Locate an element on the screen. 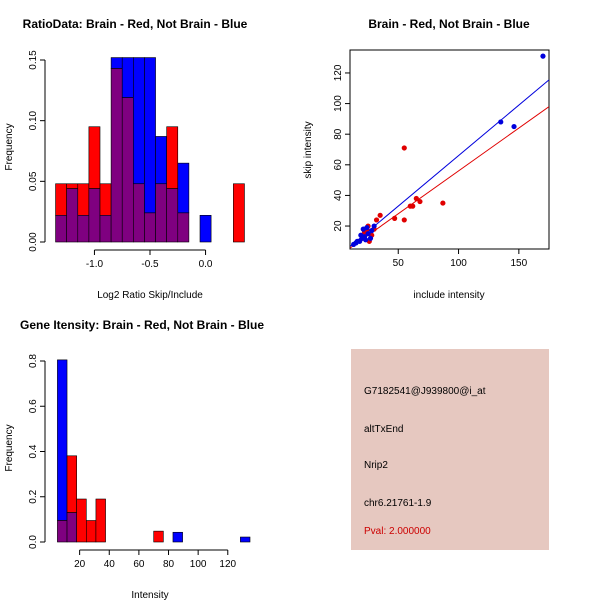 Image resolution: width=600 pixels, height=600 pixels. ratio-histogram-axes: -1.0 -0.5 0.0 0.00 0.05 0.10 0.15 is located at coordinates (120, 160).